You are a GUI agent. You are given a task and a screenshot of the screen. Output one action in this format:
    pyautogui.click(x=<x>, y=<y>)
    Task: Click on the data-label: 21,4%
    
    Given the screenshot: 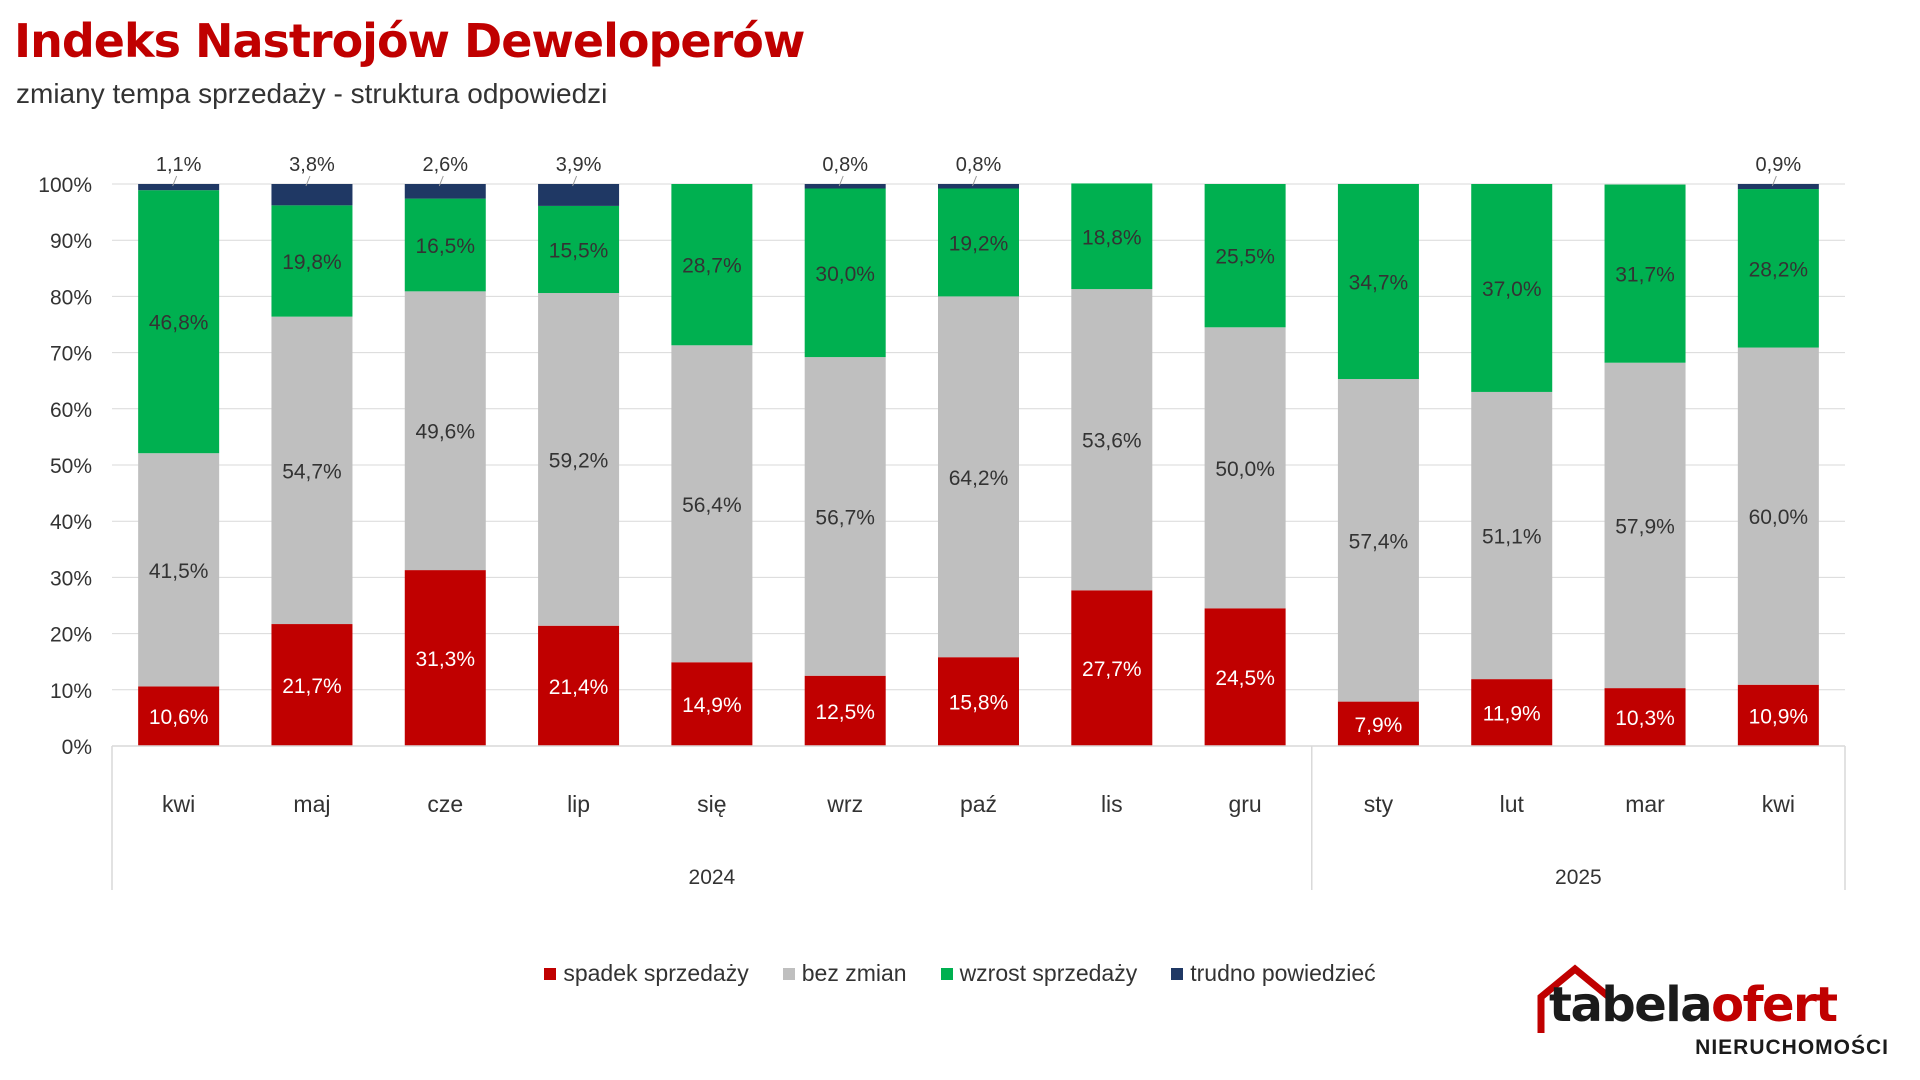 What is the action you would take?
    pyautogui.click(x=579, y=687)
    